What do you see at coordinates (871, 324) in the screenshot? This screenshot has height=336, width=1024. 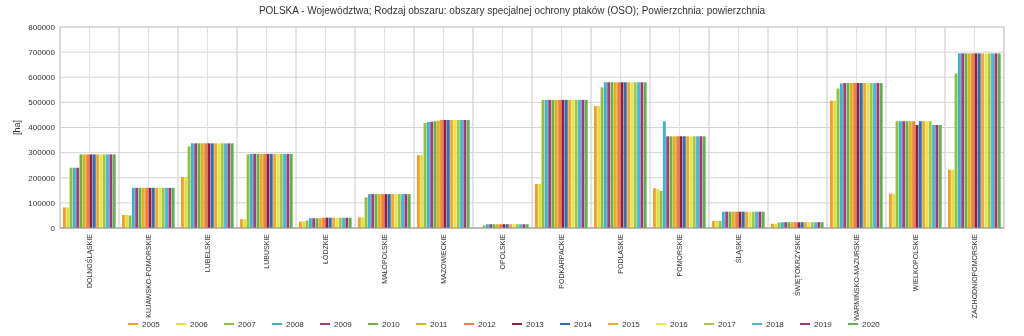 I see `legend-label: 2020` at bounding box center [871, 324].